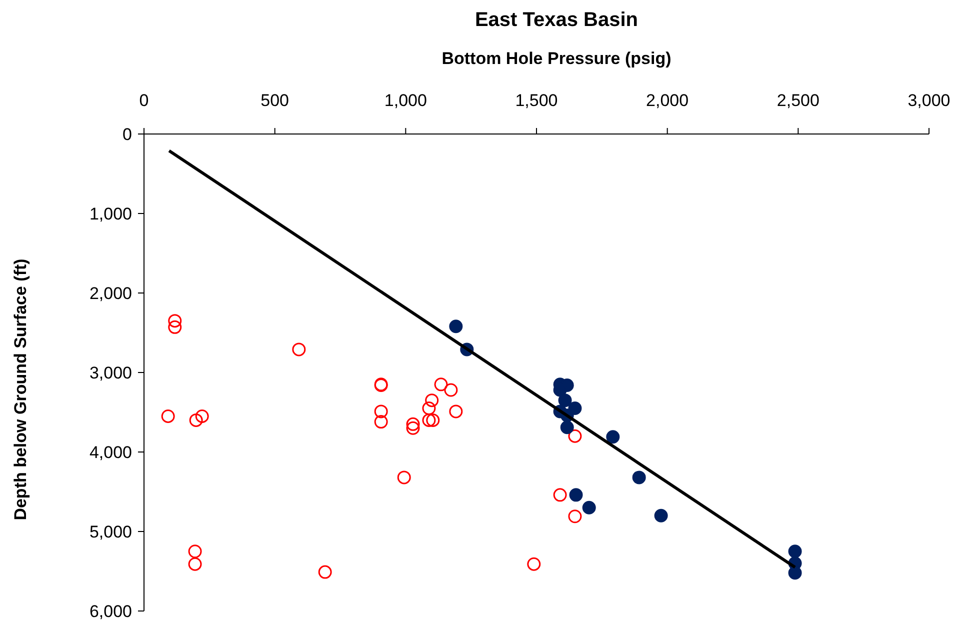 The image size is (961, 627). I want to click on x-tick-label: 2,500, so click(798, 100).